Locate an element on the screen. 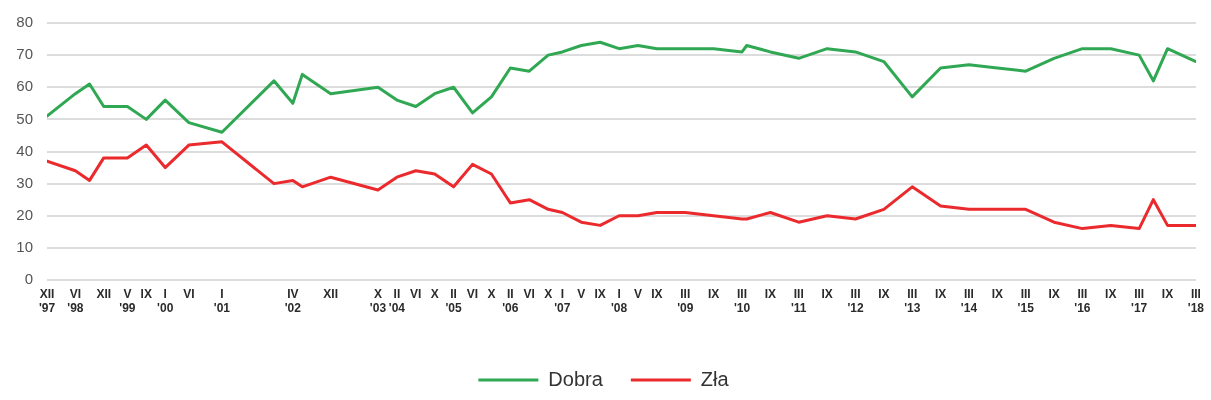  y-tick-label: 70 is located at coordinates (24, 54).